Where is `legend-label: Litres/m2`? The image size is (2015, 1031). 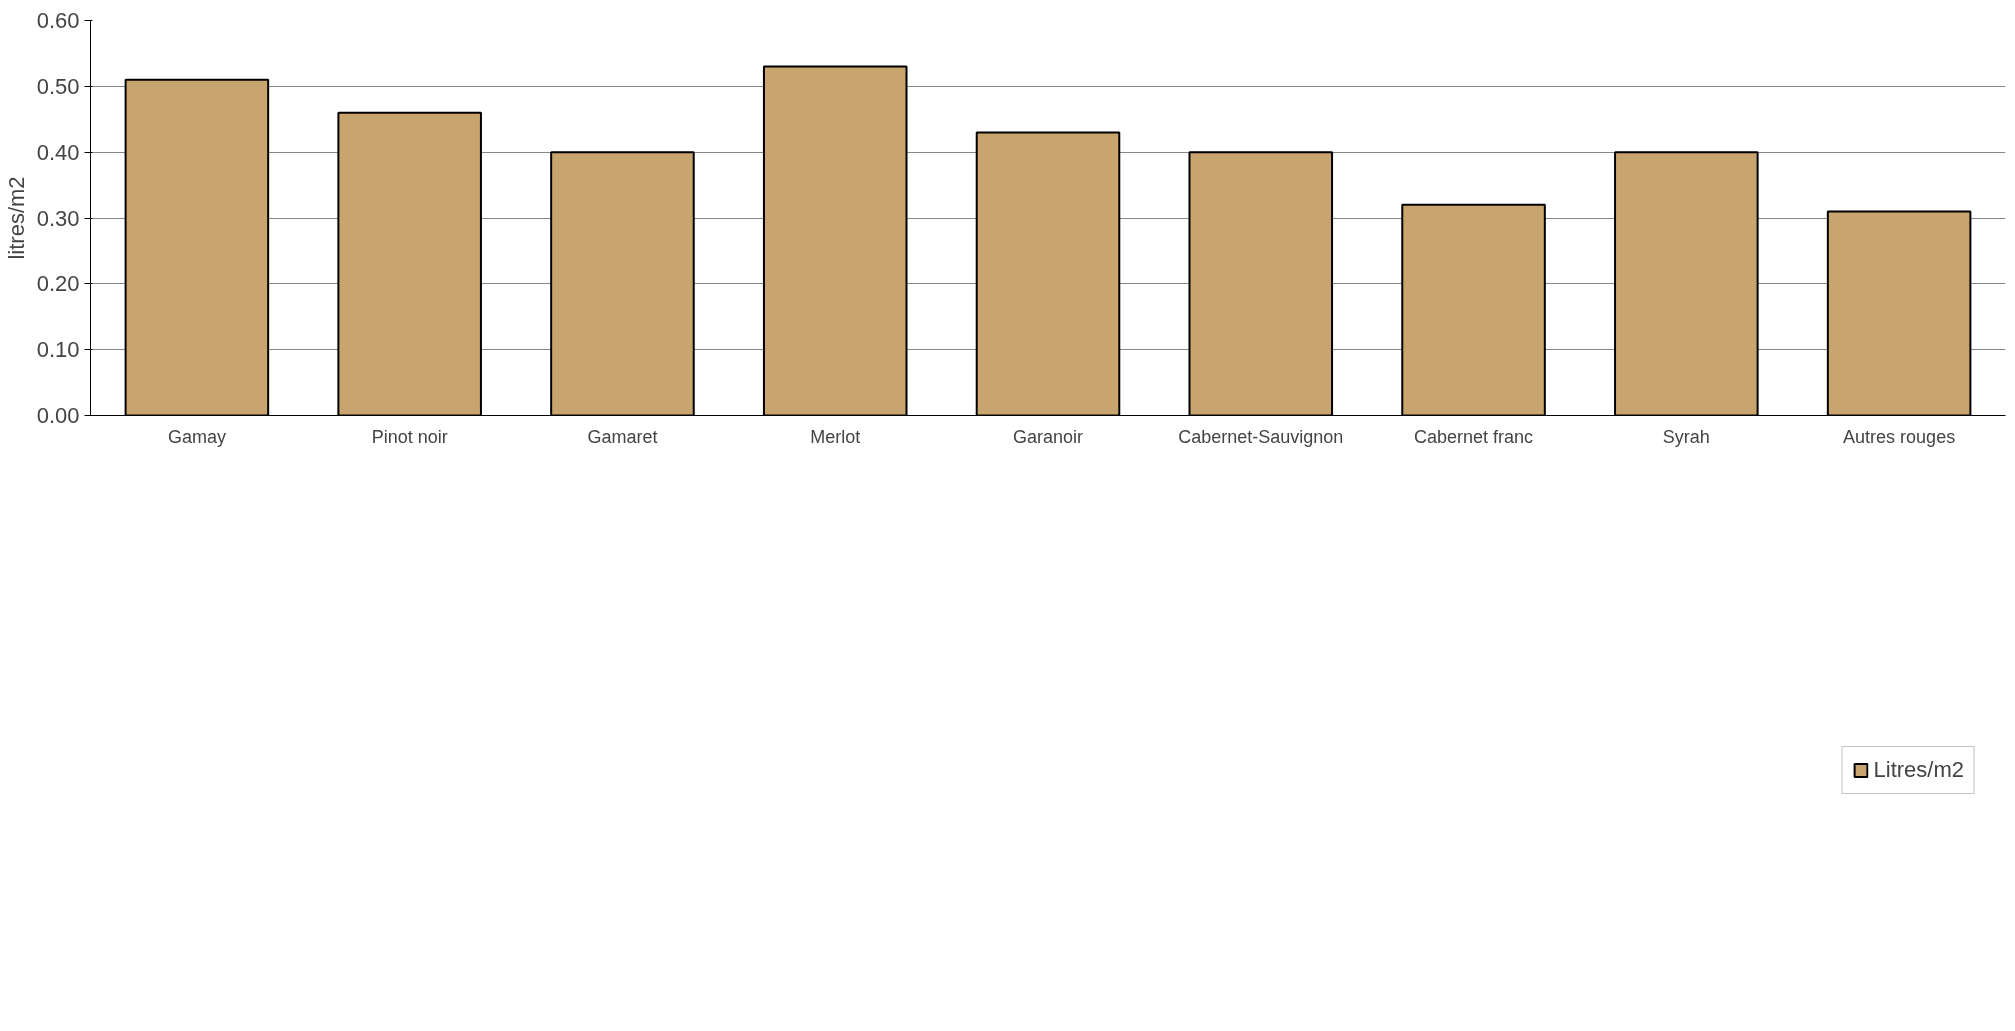 legend-label: Litres/m2 is located at coordinates (1918, 770).